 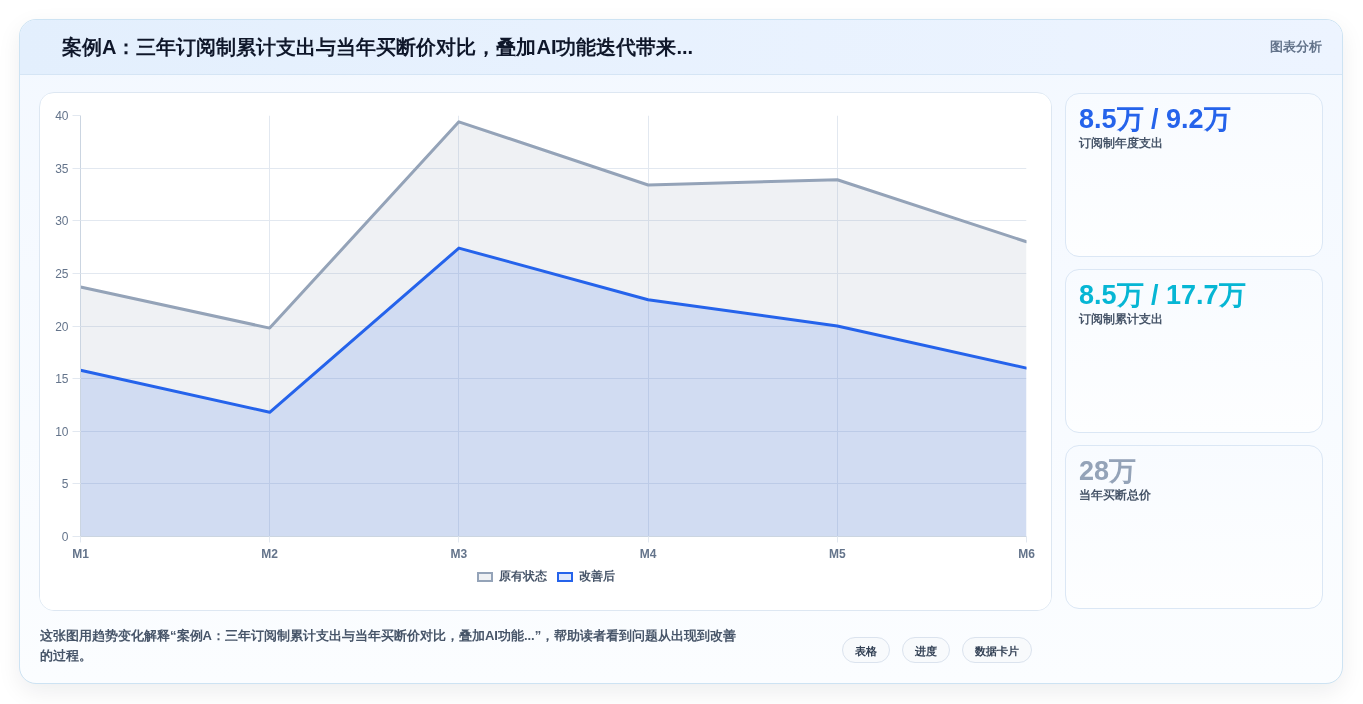 I want to click on y-tick-label: 0, so click(x=65, y=537).